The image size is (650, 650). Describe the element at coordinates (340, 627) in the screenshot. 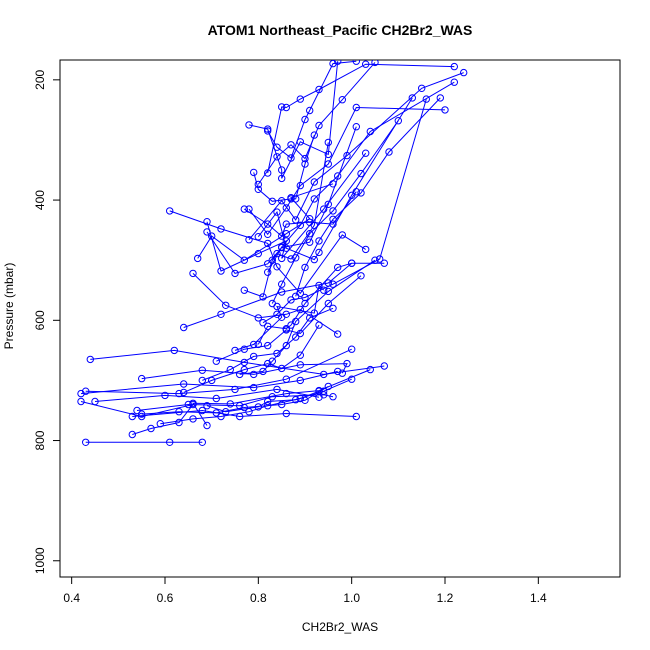

I see `x-axis-label: CH2Br2_WAS` at that location.